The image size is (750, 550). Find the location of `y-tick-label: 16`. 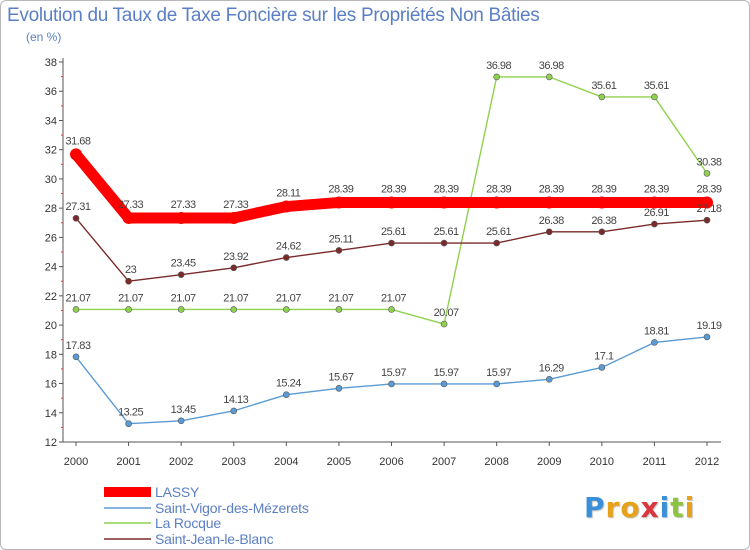

y-tick-label: 16 is located at coordinates (51, 385).